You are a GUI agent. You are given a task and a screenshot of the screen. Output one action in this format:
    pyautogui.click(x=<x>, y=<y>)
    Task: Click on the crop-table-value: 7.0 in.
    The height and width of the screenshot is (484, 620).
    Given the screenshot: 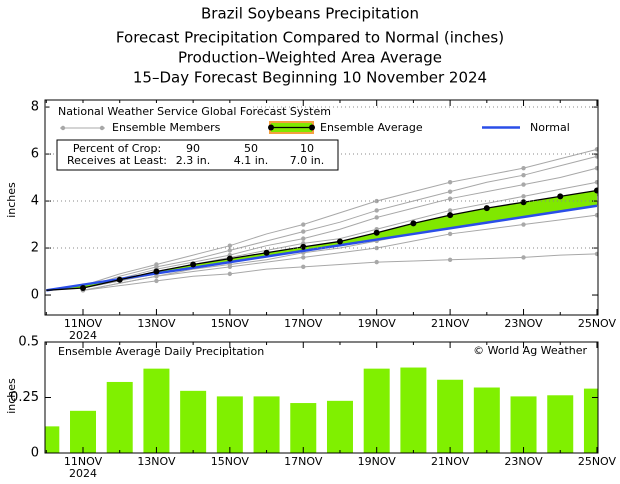 What is the action you would take?
    pyautogui.click(x=307, y=160)
    